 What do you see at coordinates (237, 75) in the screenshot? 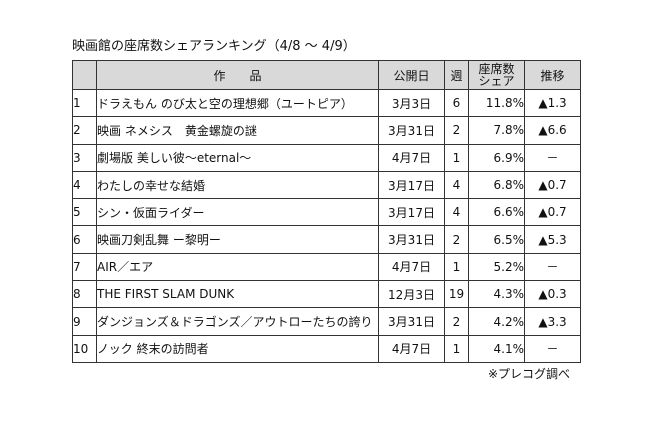
I see `header-title: 作 品` at bounding box center [237, 75].